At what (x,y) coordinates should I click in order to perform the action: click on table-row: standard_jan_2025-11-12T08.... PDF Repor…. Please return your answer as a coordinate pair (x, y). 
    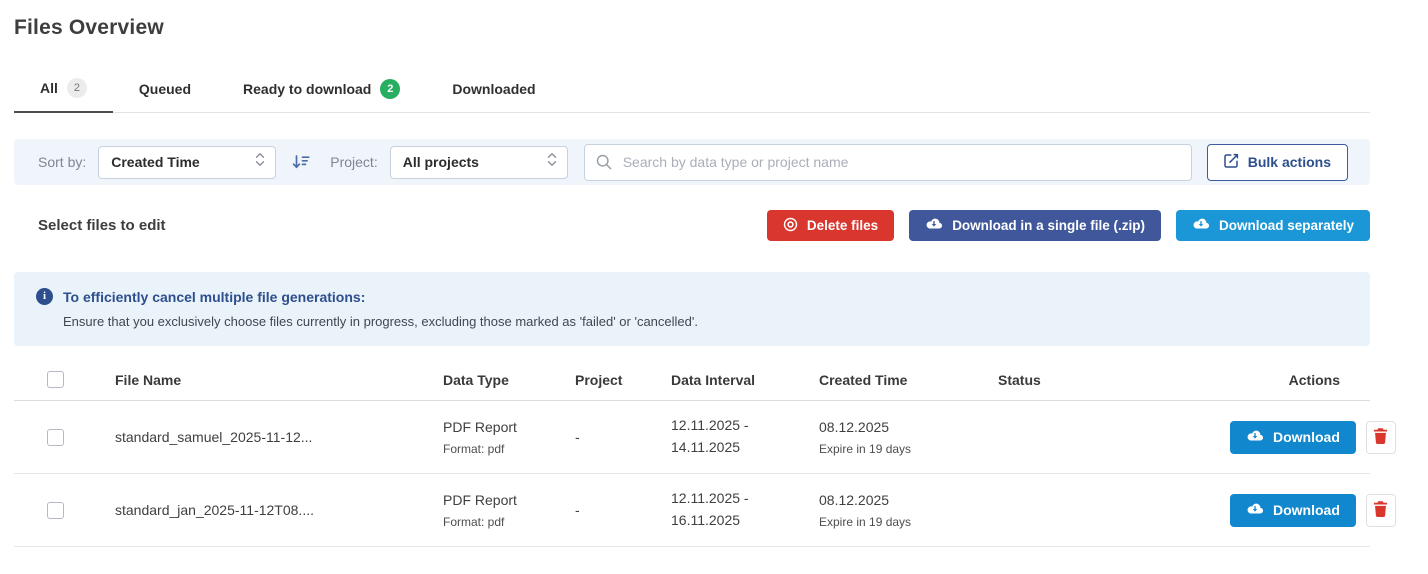
    Looking at the image, I should click on (705, 510).